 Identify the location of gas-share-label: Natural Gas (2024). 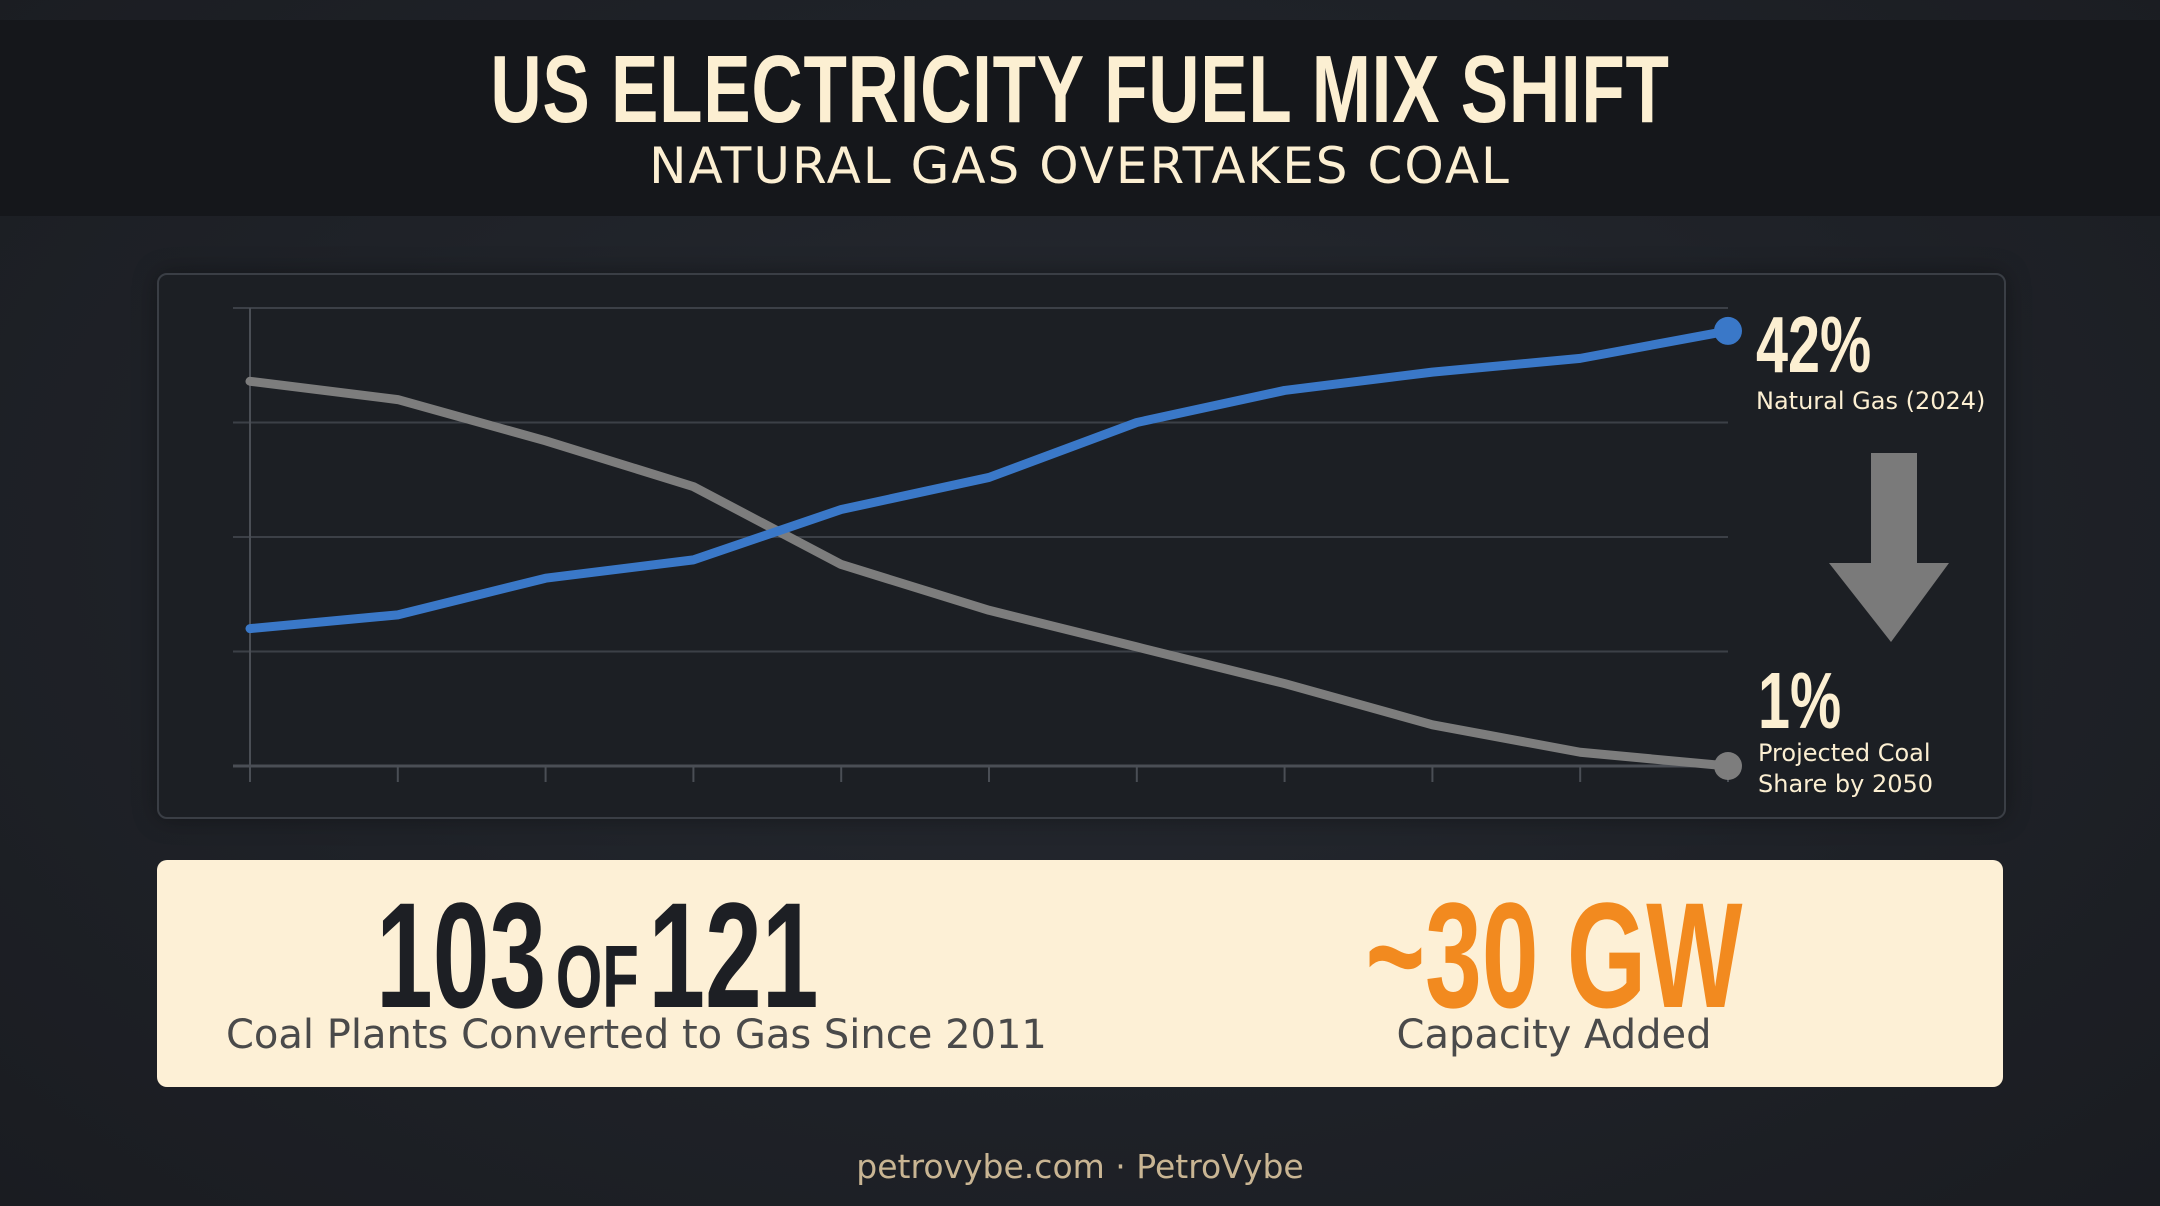
(1870, 401).